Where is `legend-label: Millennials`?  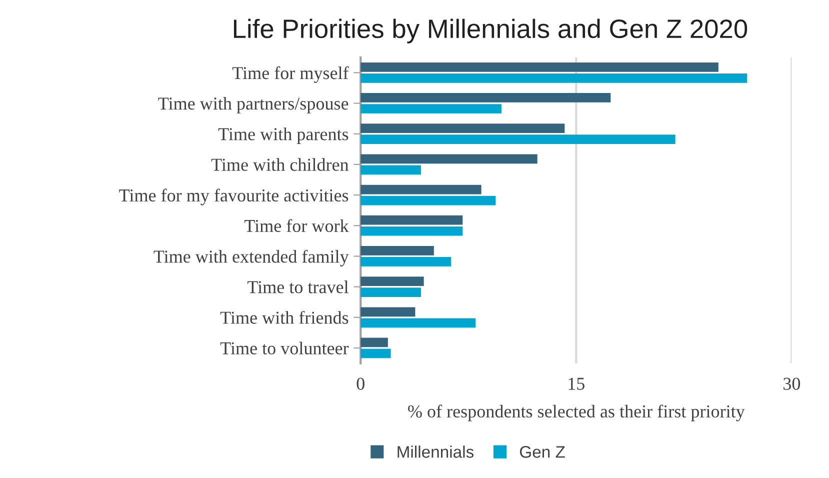
legend-label: Millennials is located at coordinates (436, 452).